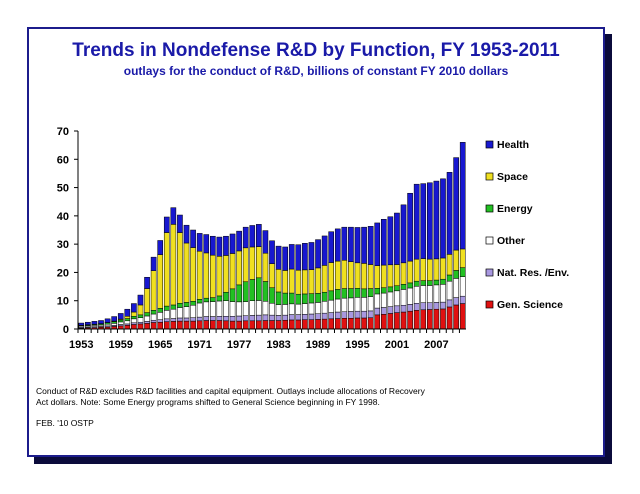 This screenshot has width=640, height=494. What do you see at coordinates (436, 269) in the screenshot?
I see `bar-2007-space` at bounding box center [436, 269].